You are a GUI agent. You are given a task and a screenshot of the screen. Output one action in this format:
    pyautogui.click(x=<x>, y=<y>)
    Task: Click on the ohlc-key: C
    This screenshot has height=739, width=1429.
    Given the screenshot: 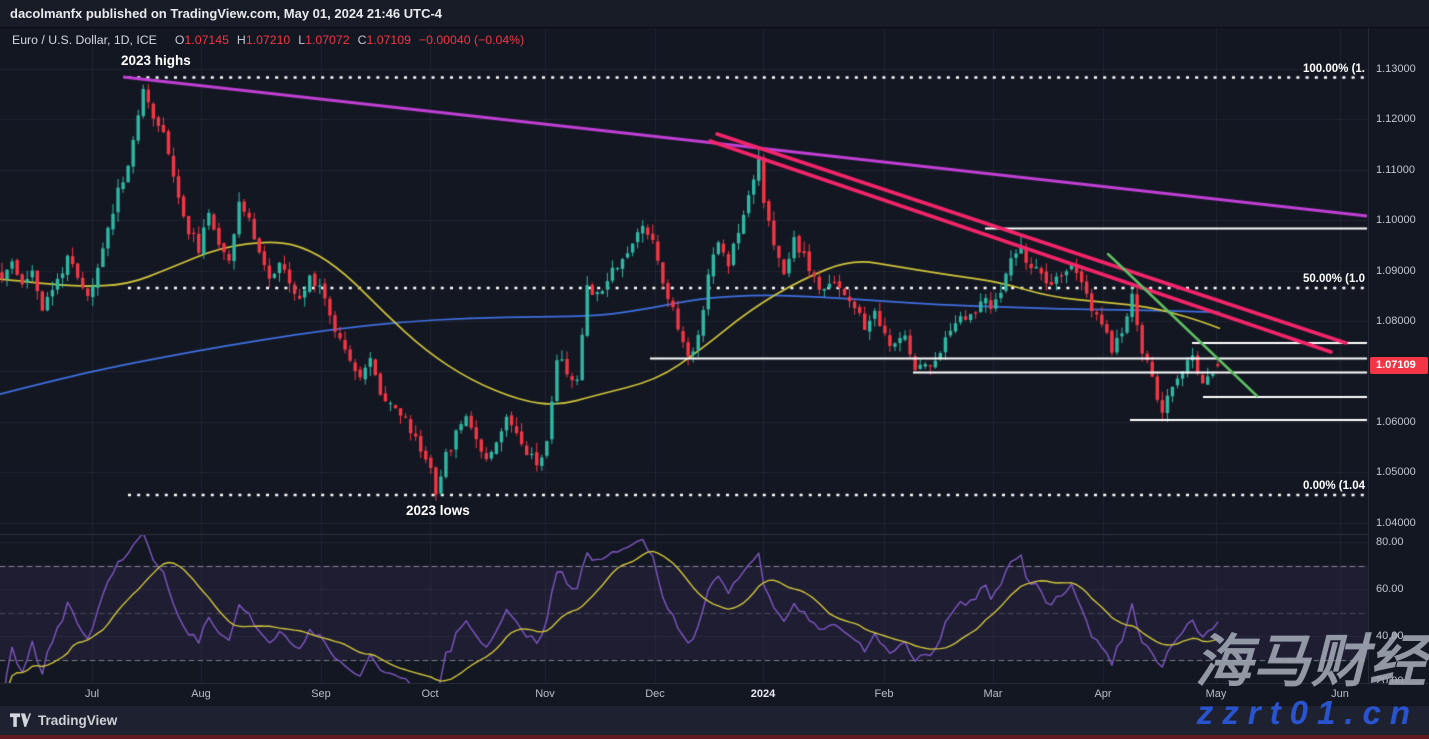 What is the action you would take?
    pyautogui.click(x=362, y=40)
    